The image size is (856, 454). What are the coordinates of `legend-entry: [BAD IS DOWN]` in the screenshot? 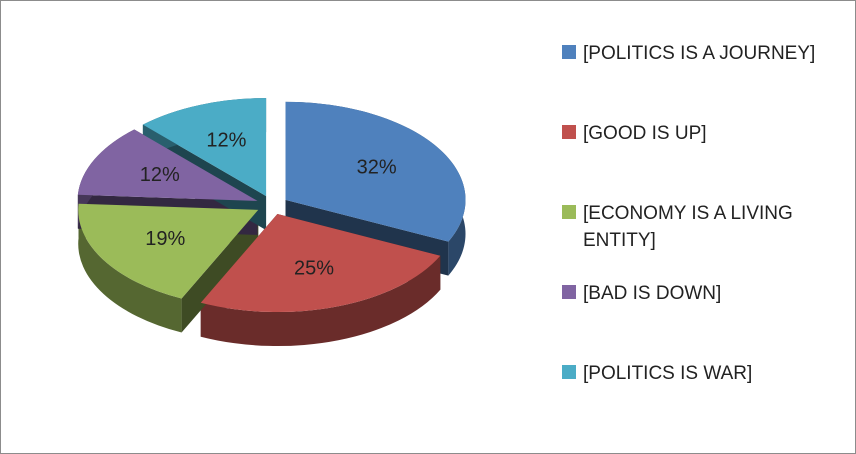 It's located at (695, 293).